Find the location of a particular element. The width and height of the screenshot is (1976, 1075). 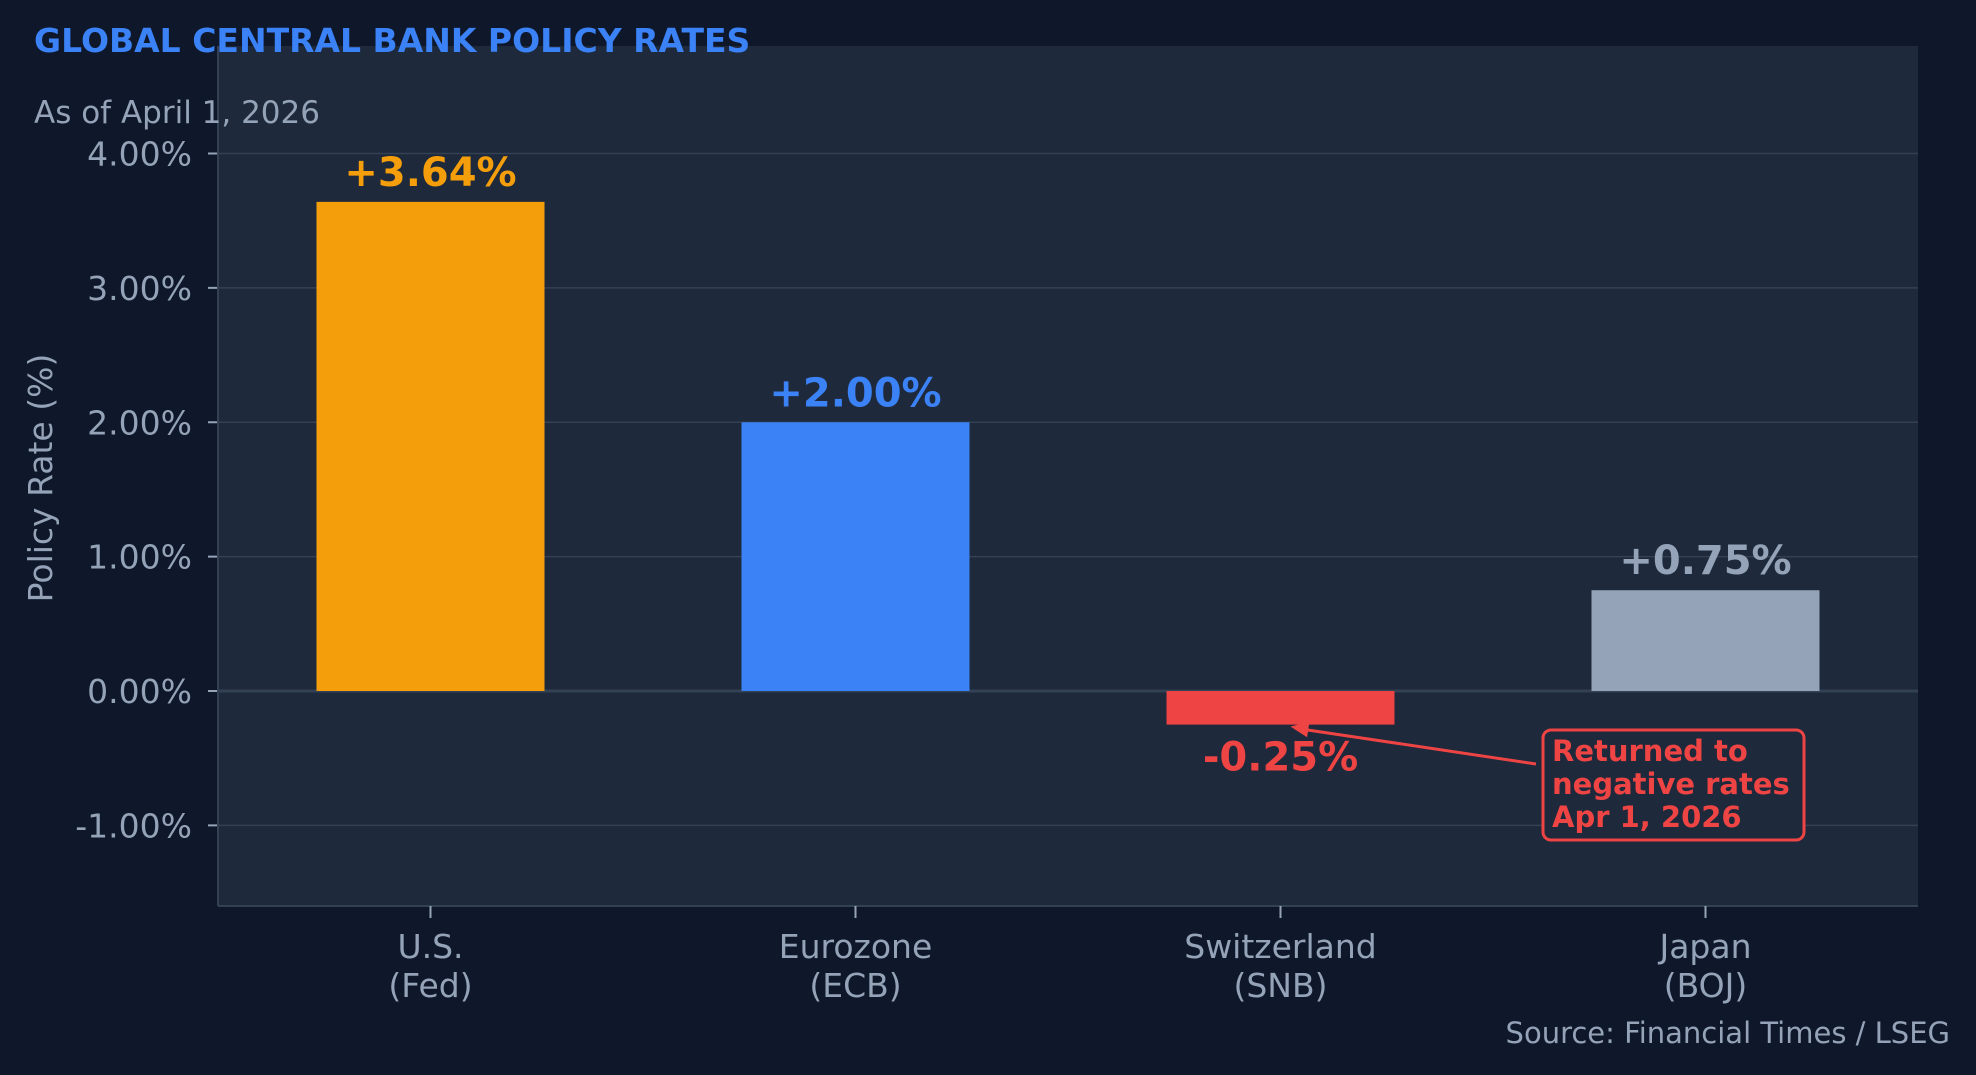

y-tick-label: 0.00% is located at coordinates (139, 691).